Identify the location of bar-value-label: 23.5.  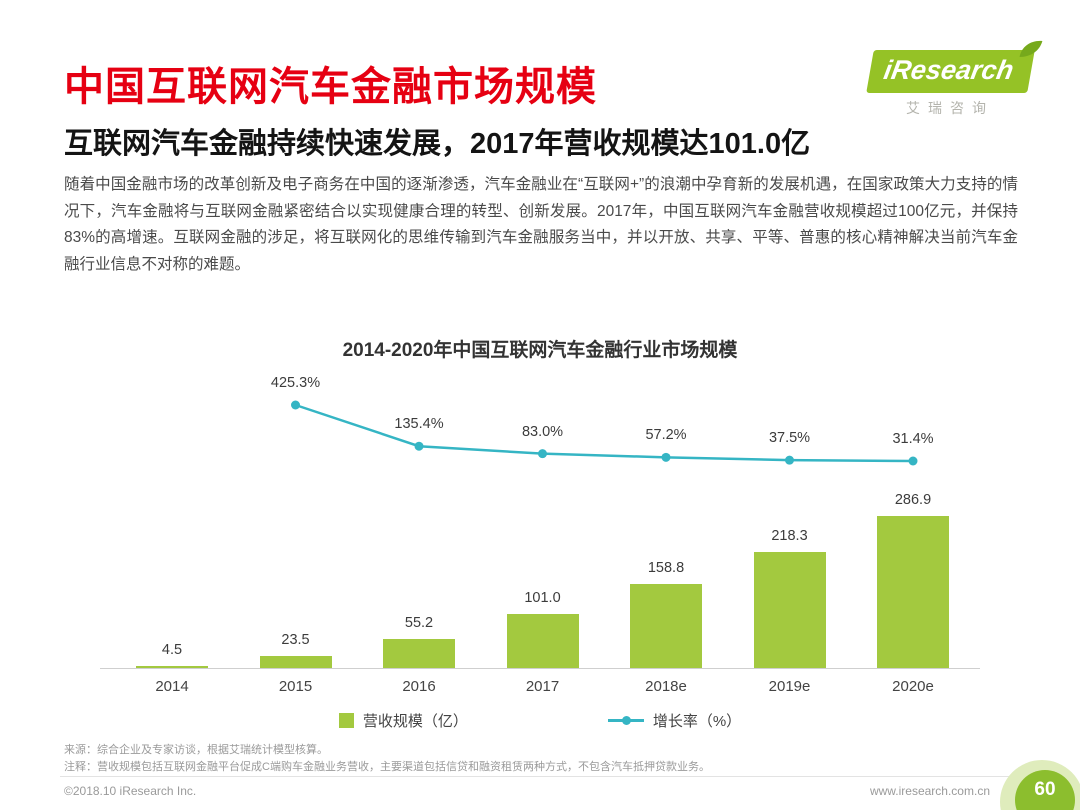
(295, 639).